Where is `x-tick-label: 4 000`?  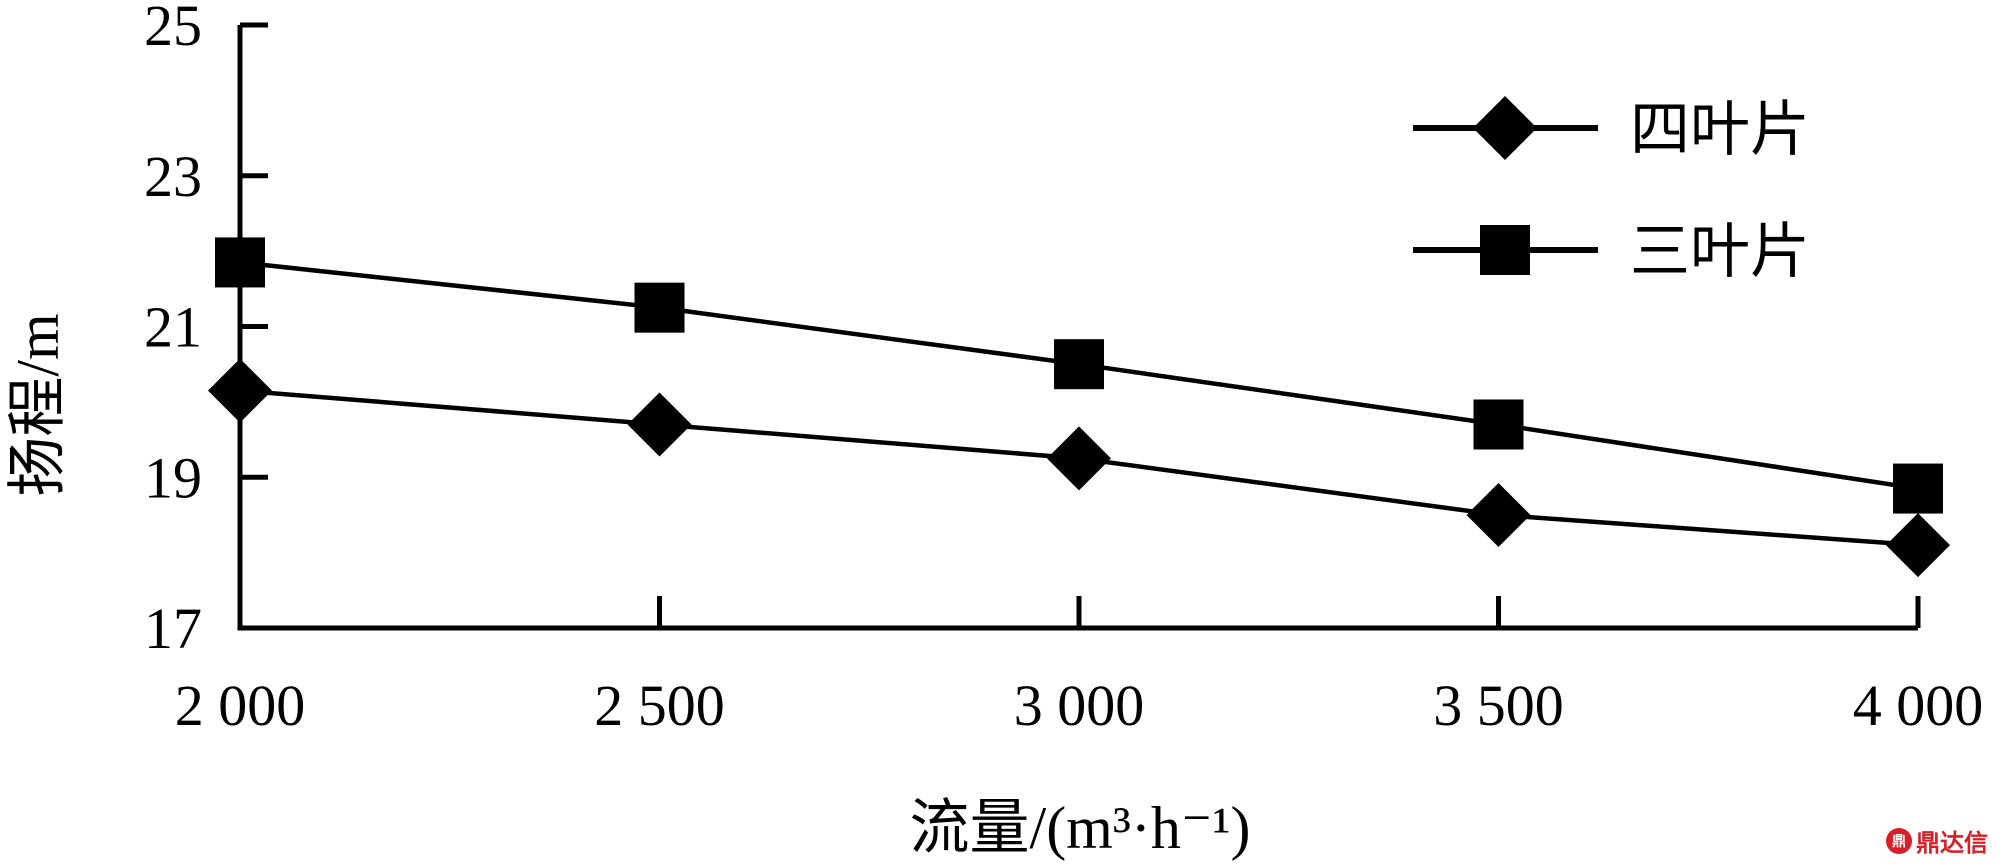
x-tick-label: 4 000 is located at coordinates (1918, 705).